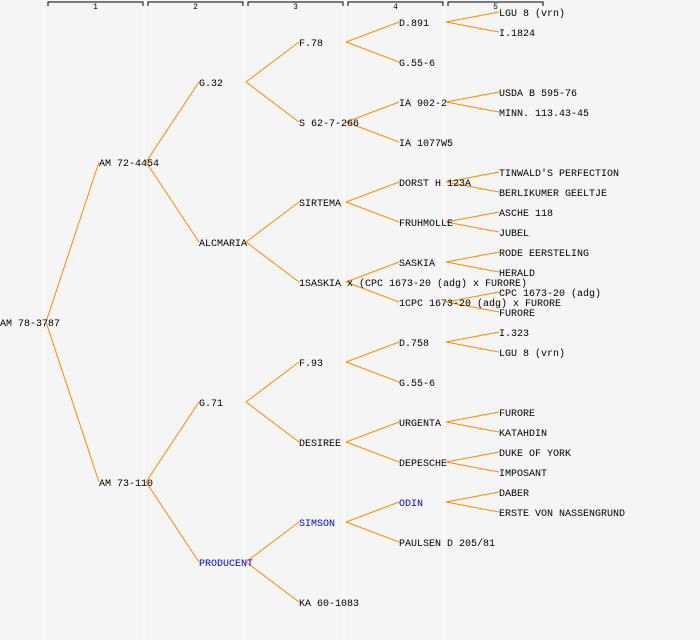 This screenshot has height=640, width=700. I want to click on generation-headers: 1 2 3 4 5, so click(295, 6).